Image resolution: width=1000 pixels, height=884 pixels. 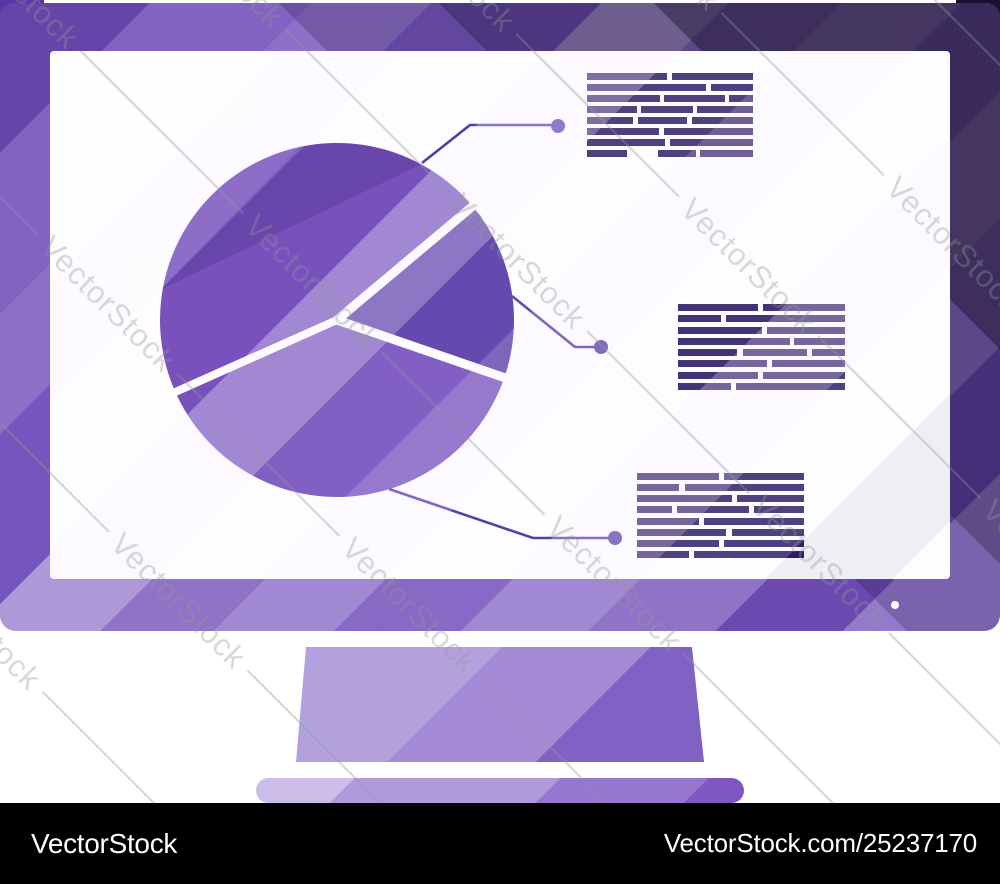 I want to click on slice-left, so click(x=316, y=267).